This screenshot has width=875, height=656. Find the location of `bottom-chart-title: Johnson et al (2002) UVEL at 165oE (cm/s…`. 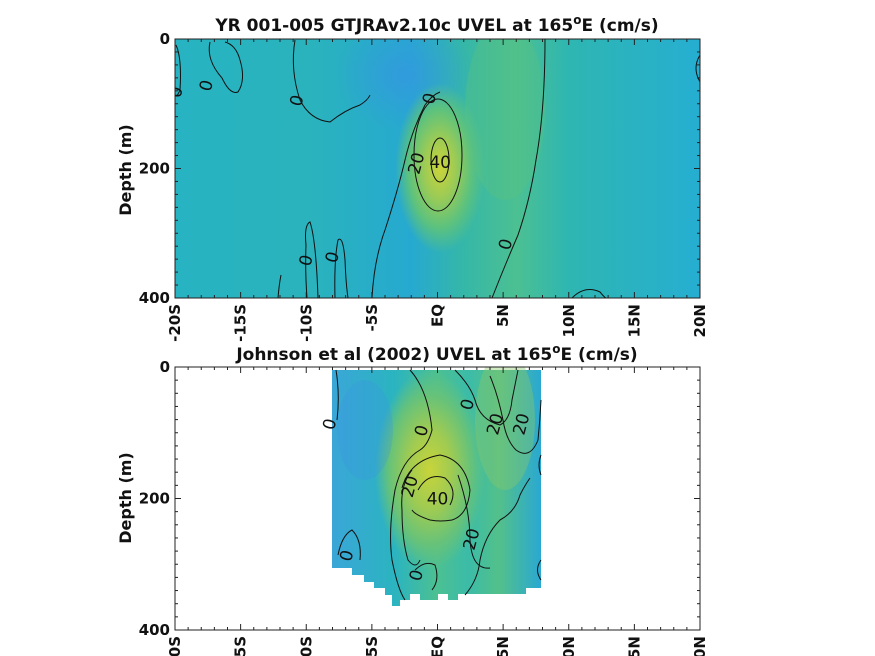

bottom-chart-title: Johnson et al (2002) UVEL at 165oE (cm/s… is located at coordinates (436, 353).